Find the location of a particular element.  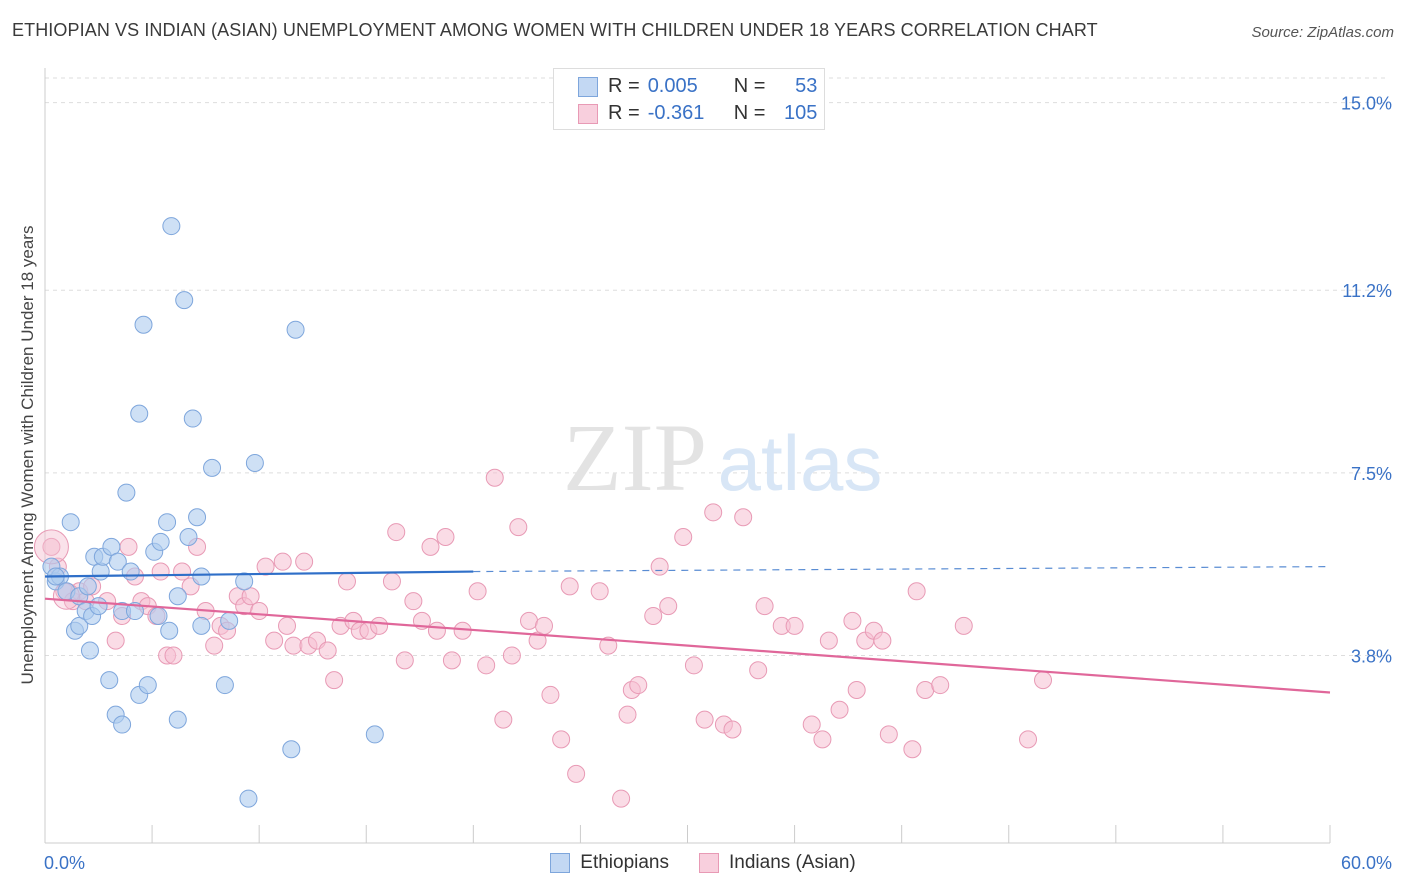

legend-item-indians: Indians (Asian) is located at coordinates (777, 863).